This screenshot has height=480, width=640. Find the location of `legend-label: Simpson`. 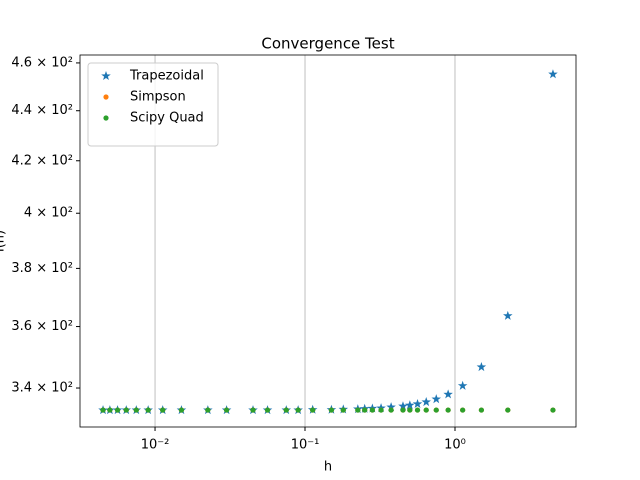

legend-label: Simpson is located at coordinates (158, 97).